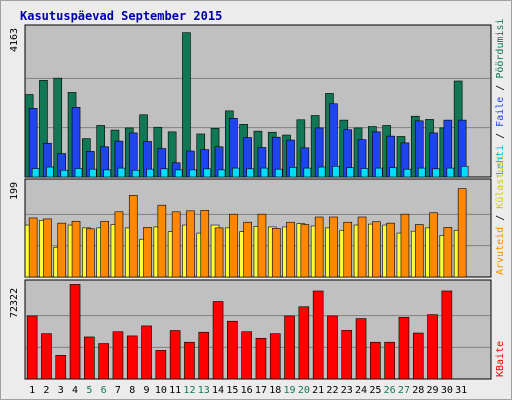  I want to click on day-label-29: 29, so click(433, 390).